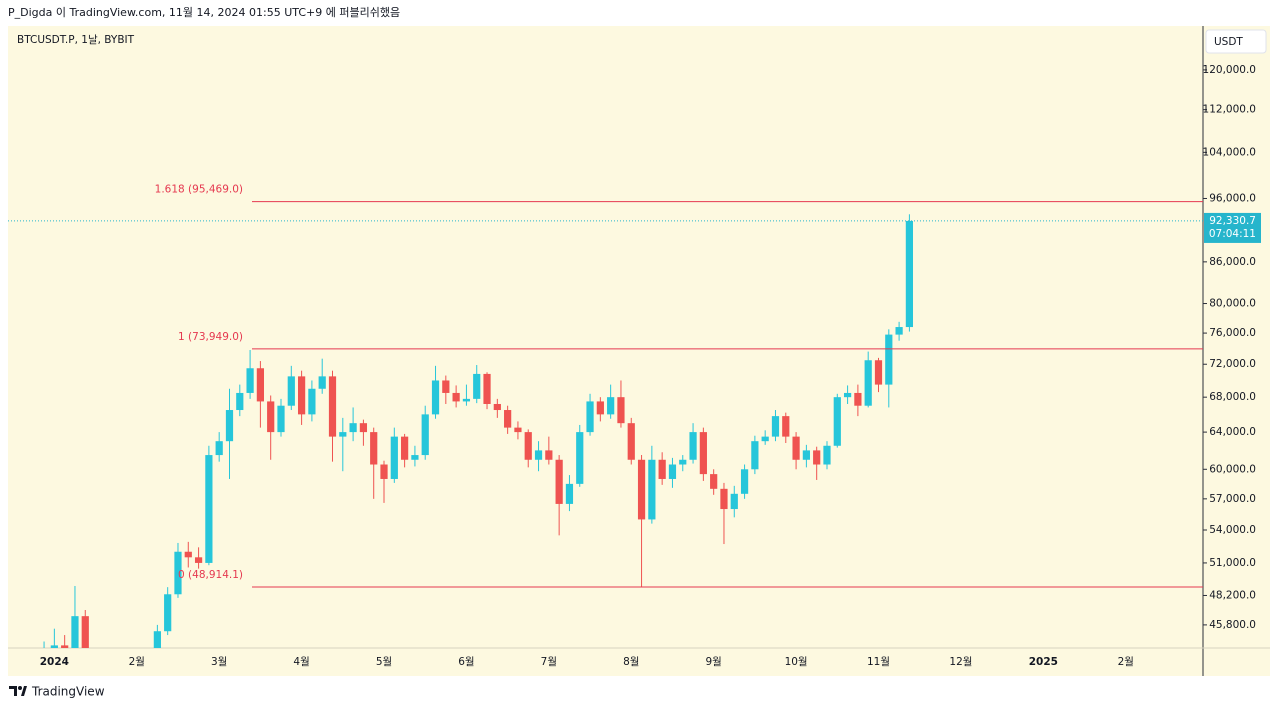 Image resolution: width=1280 pixels, height=709 pixels. I want to click on y-tick-label: 48,200.0, so click(1232, 595).